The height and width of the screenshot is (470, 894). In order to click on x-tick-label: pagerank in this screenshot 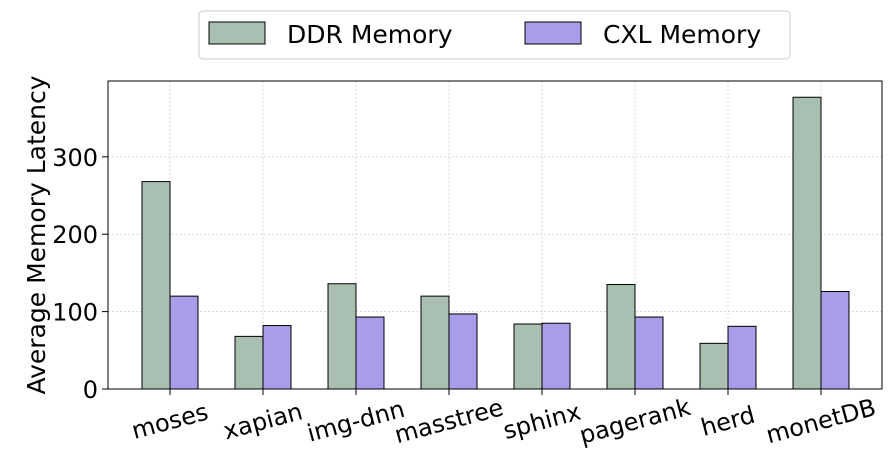, I will do `click(634, 421)`.